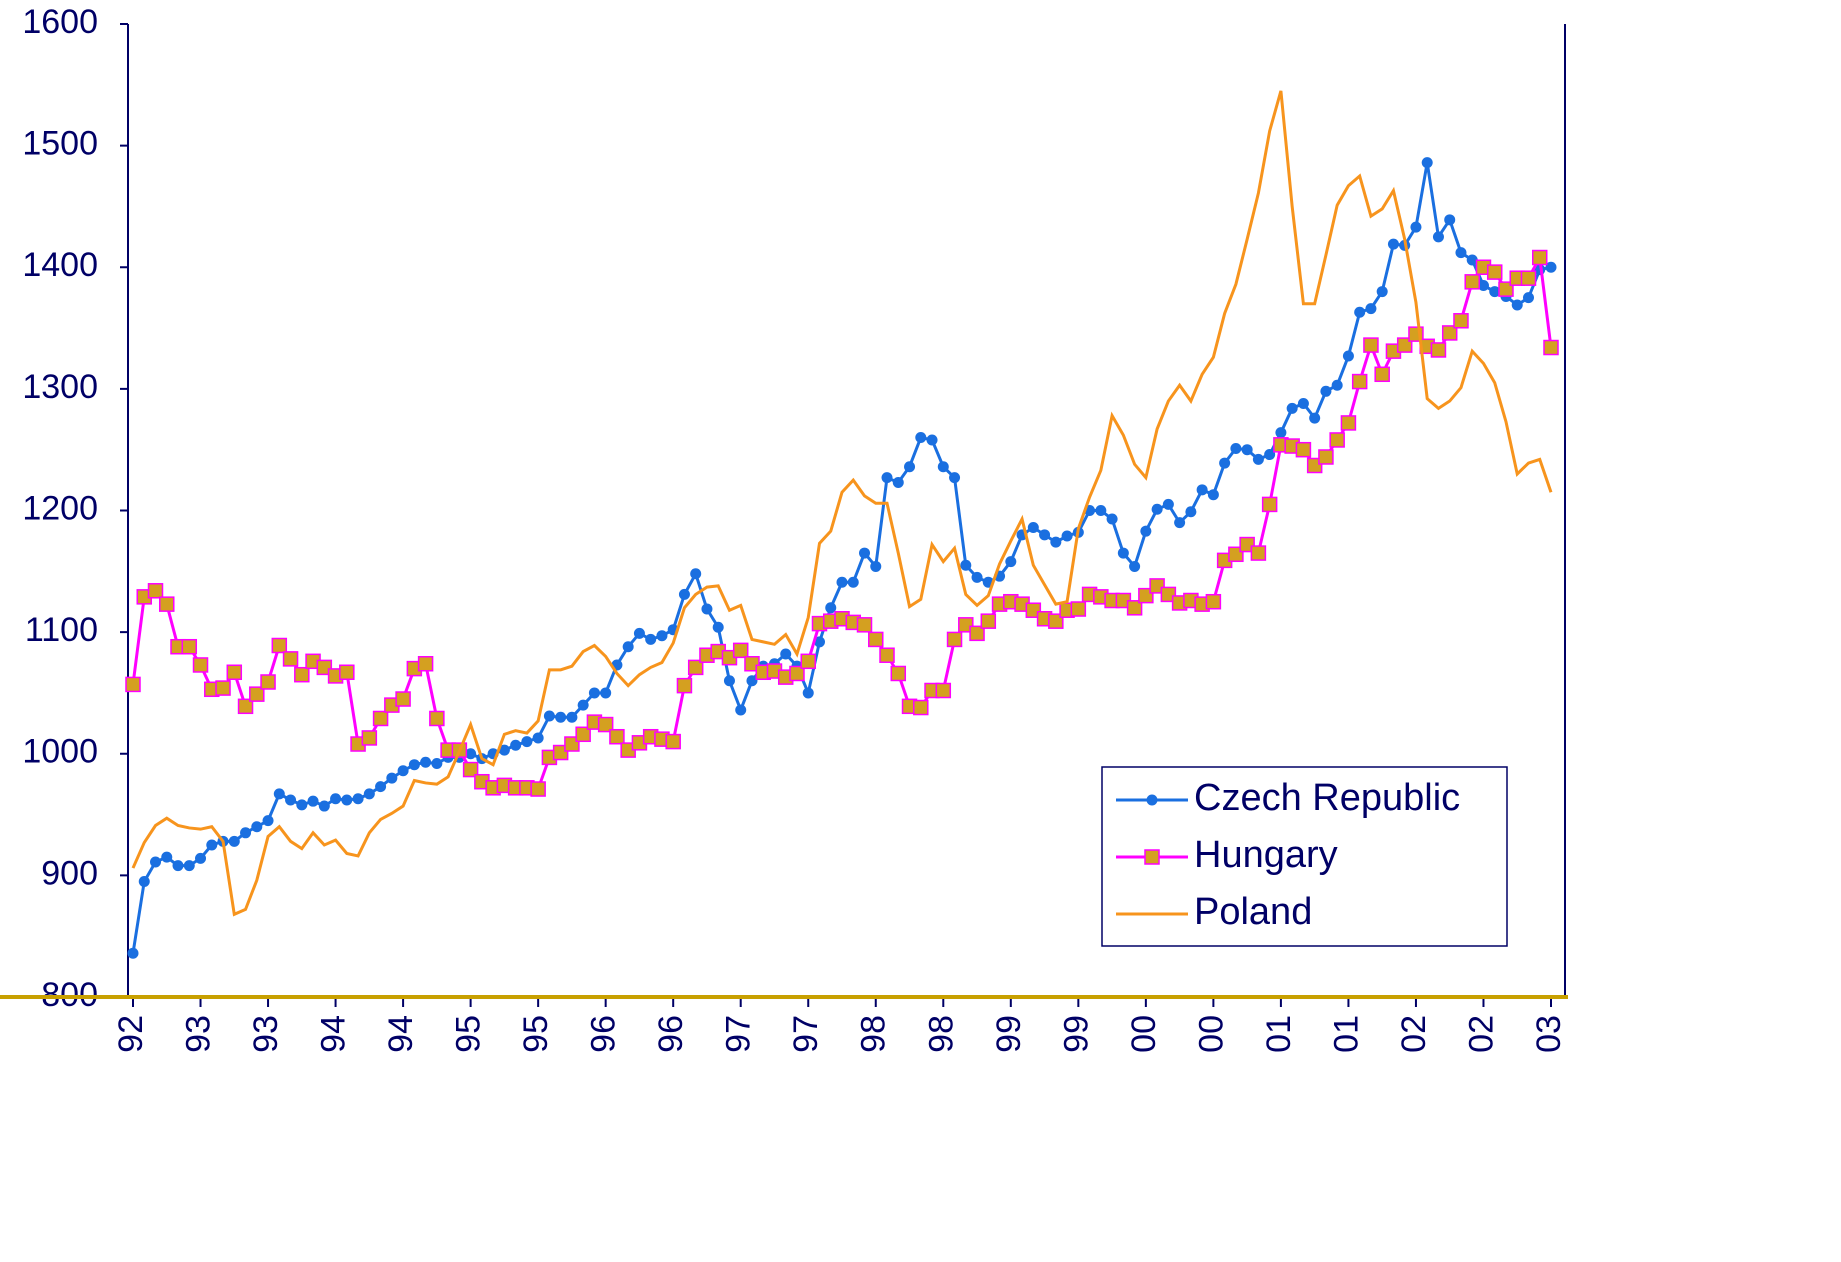 This screenshot has width=1841, height=1262. Describe the element at coordinates (60, 508) in the screenshot. I see `y-tick-label: 1200` at that location.